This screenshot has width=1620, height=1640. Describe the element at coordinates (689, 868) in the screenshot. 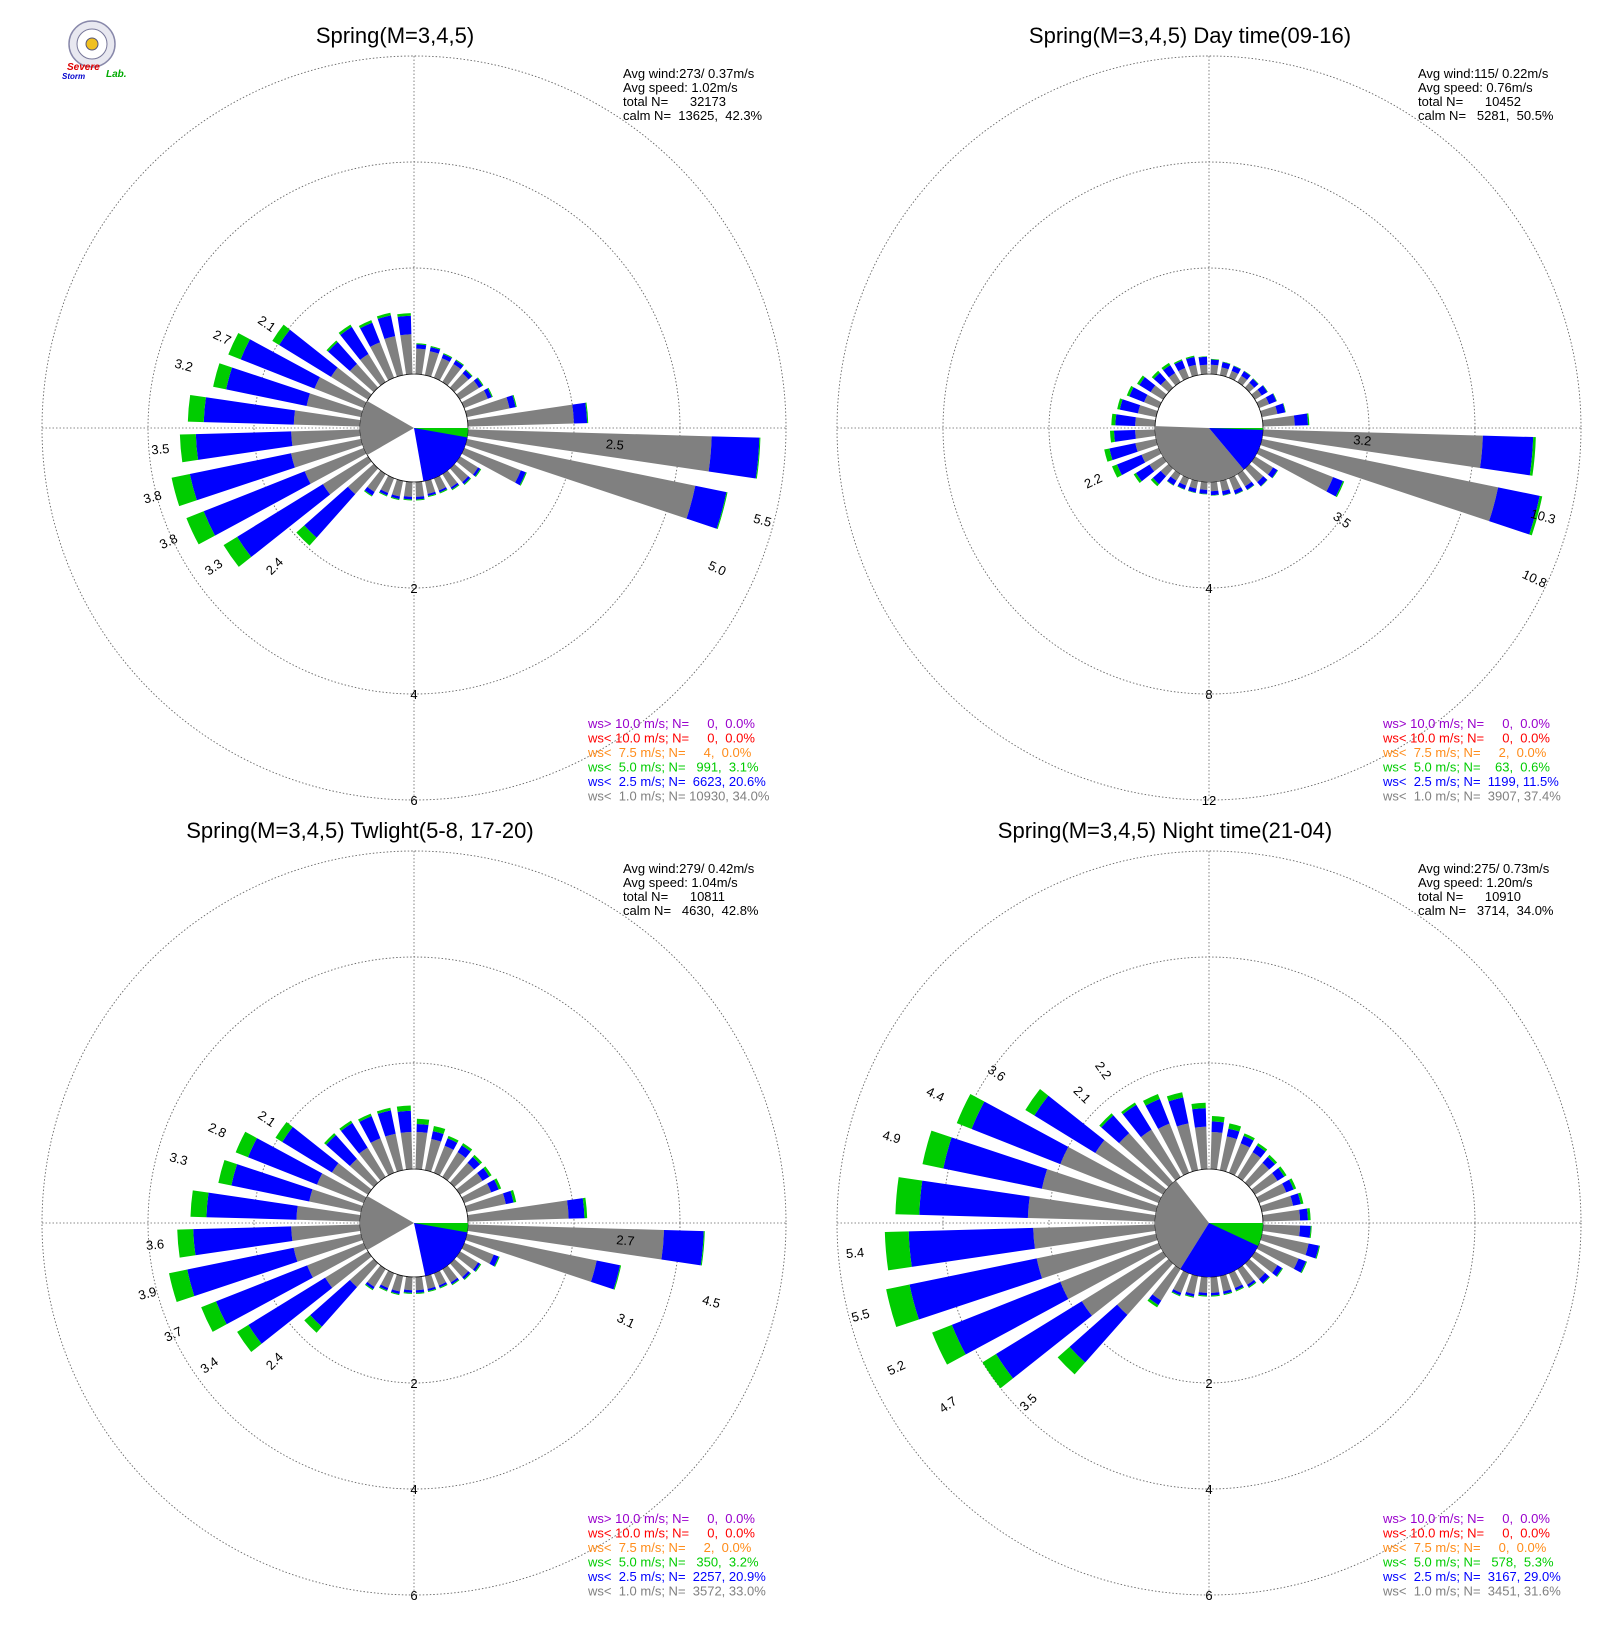

I see `stat-avg-wind: Avg wind:279/ 0.42m/s` at that location.